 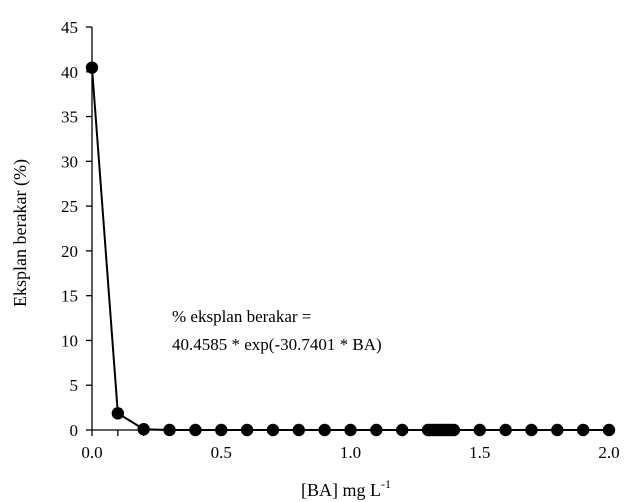 I want to click on y-tick-label: 35, so click(x=69, y=117).